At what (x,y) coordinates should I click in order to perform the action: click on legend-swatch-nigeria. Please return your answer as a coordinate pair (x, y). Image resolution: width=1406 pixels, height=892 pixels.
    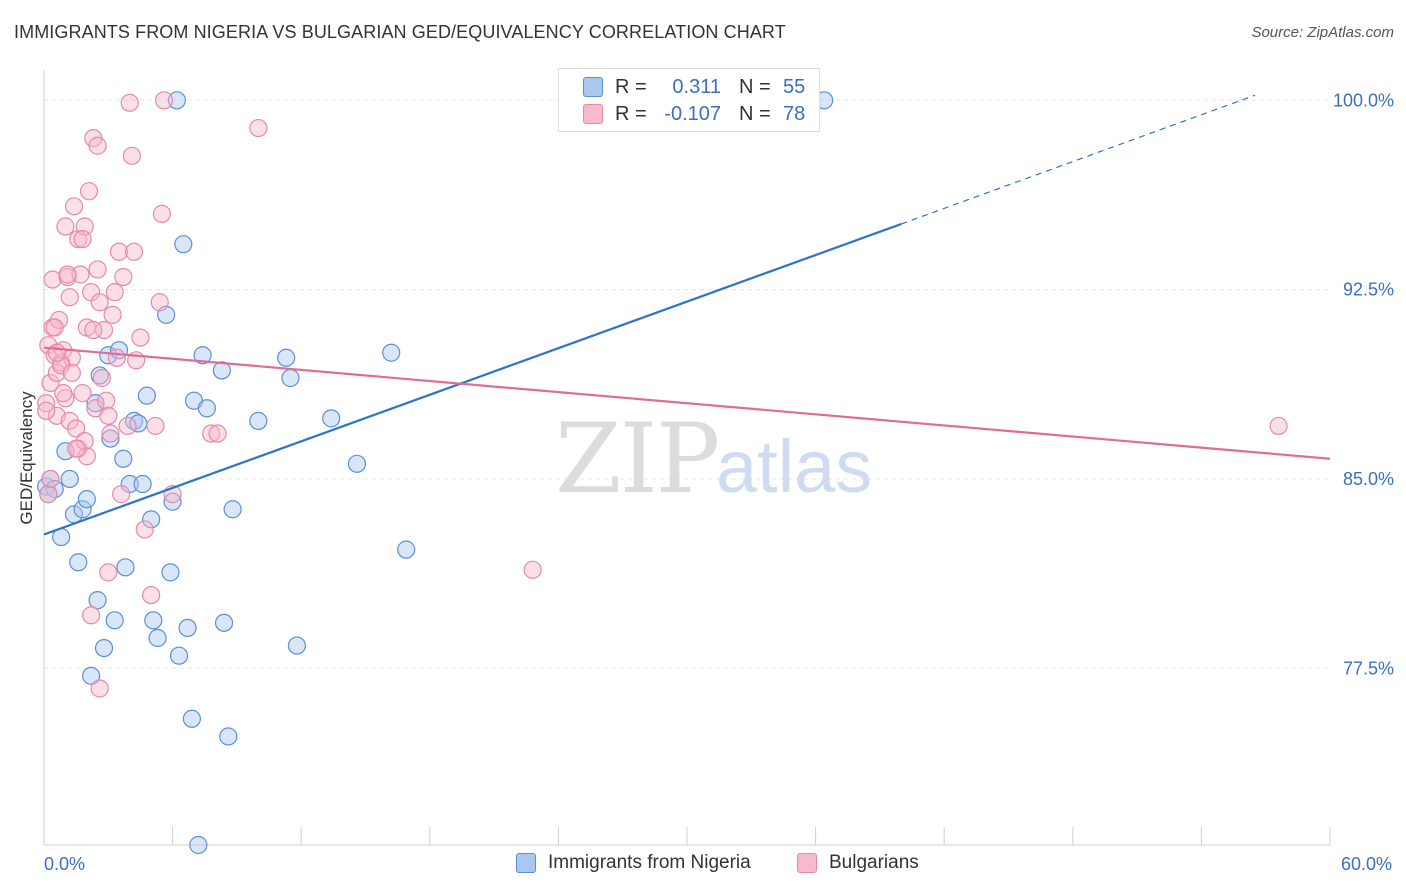
    Looking at the image, I should click on (593, 87).